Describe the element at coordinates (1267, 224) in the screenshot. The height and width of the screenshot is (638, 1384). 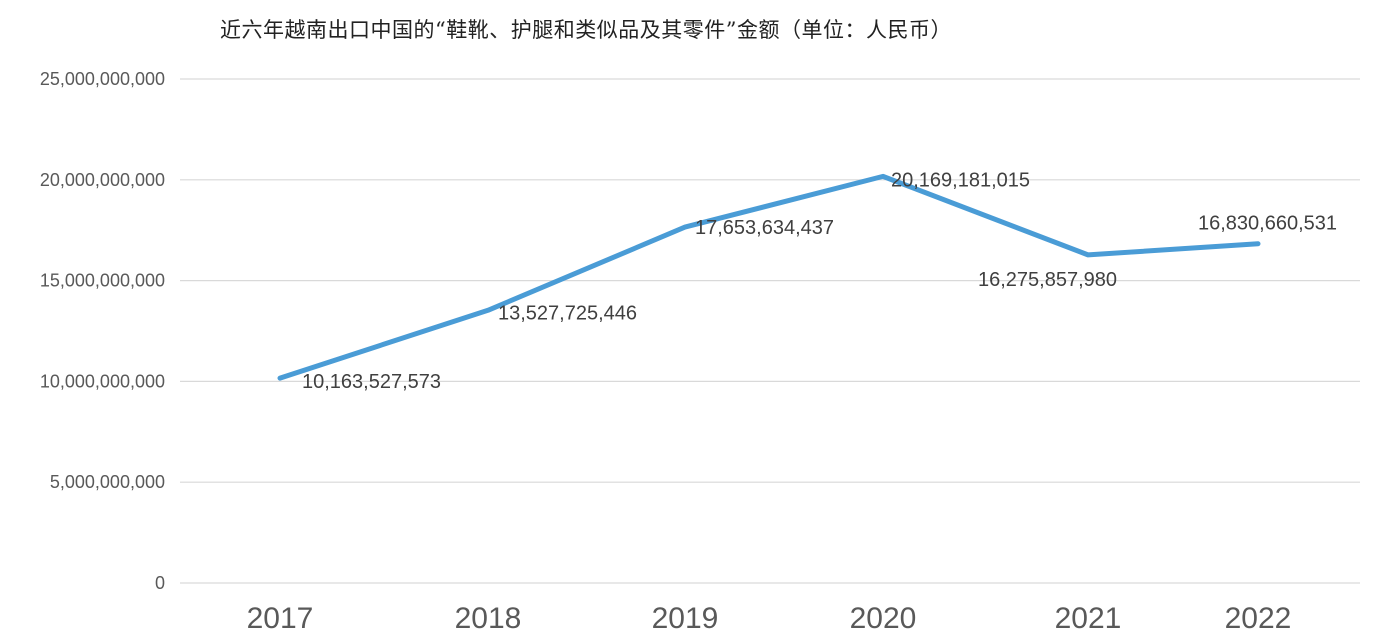
I see `data-label: 16,830,660,531` at that location.